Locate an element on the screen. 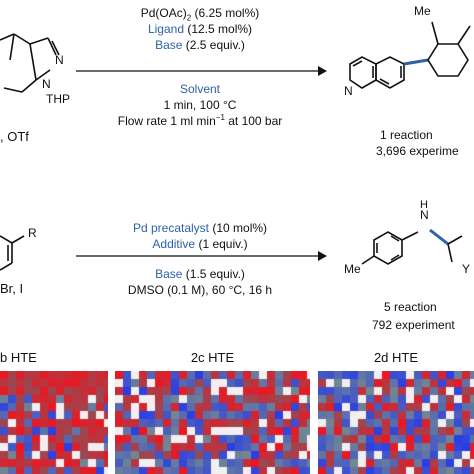 This screenshot has height=474, width=474. reaction1-experiments: 3,696 experime is located at coordinates (417, 151).